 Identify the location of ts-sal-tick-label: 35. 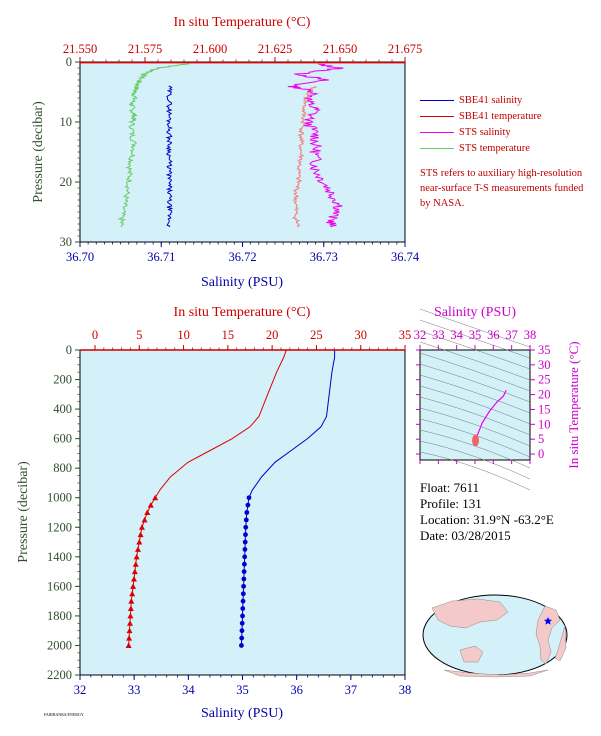
(475, 335).